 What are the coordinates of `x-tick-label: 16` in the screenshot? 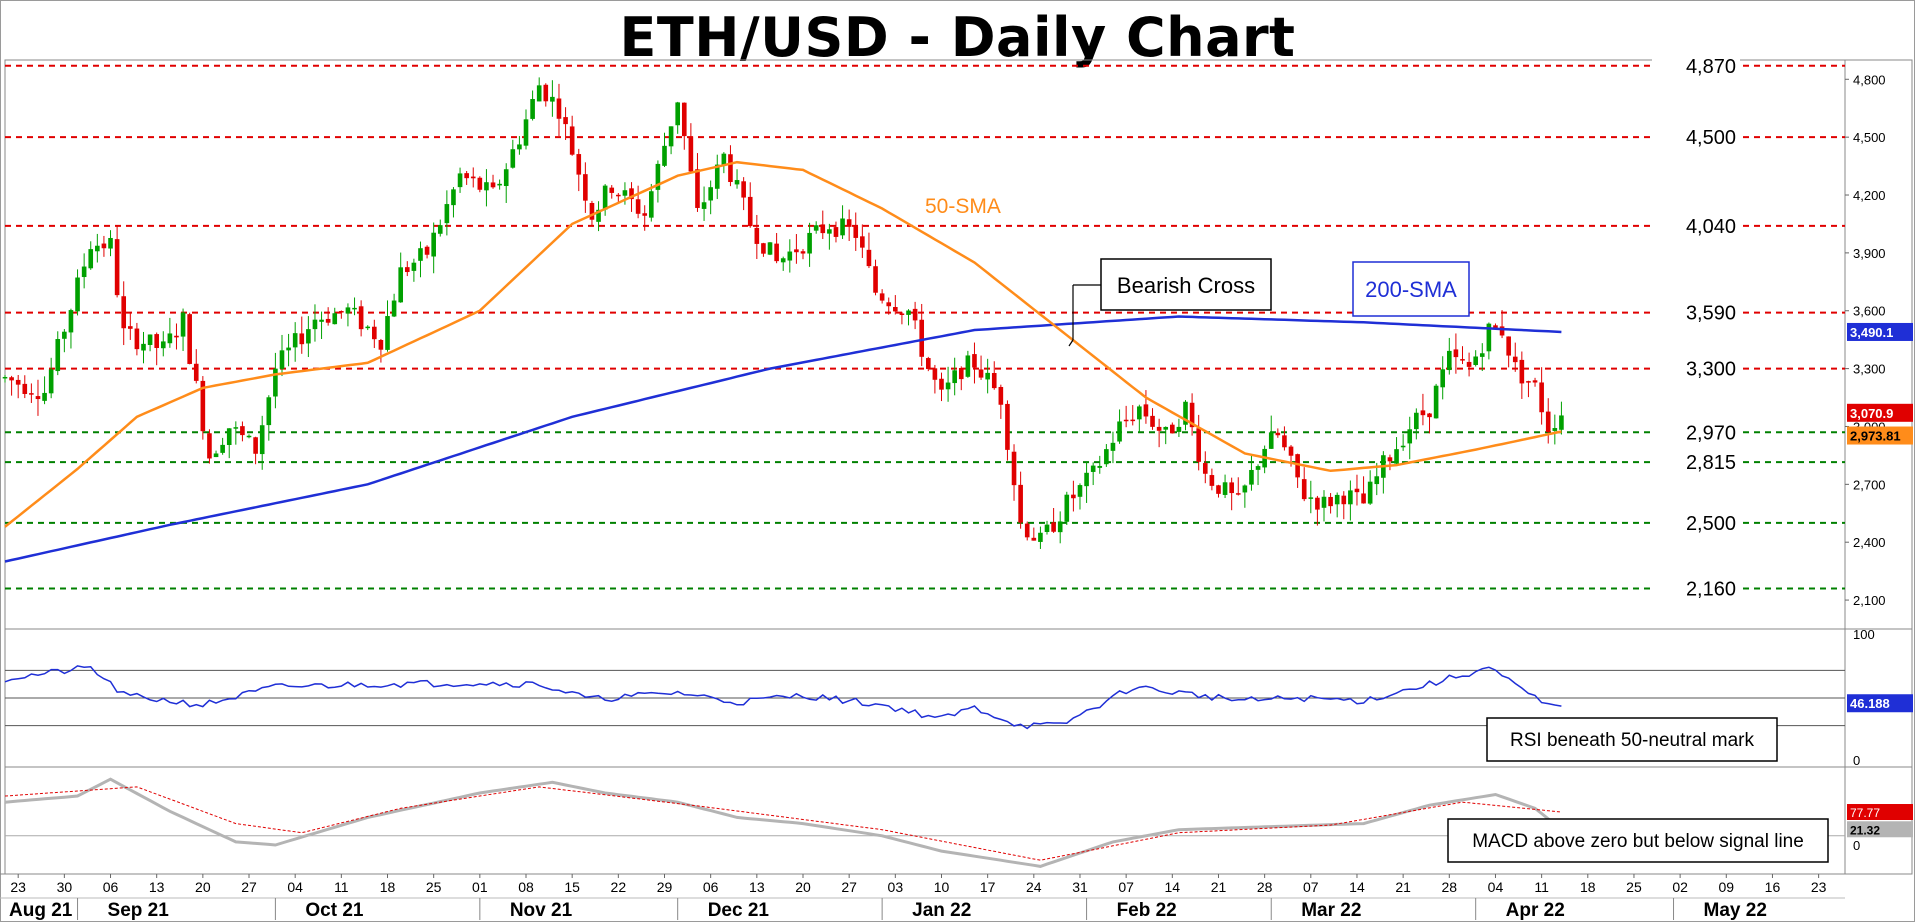 It's located at (1773, 887).